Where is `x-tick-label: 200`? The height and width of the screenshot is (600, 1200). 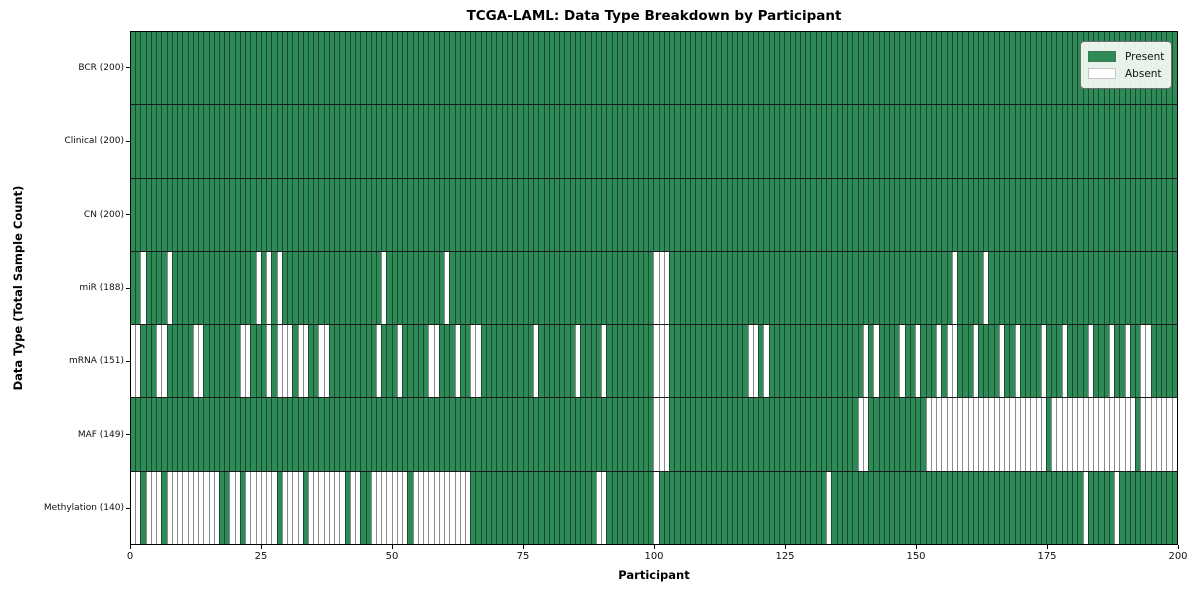 x-tick-label: 200 is located at coordinates (1178, 556).